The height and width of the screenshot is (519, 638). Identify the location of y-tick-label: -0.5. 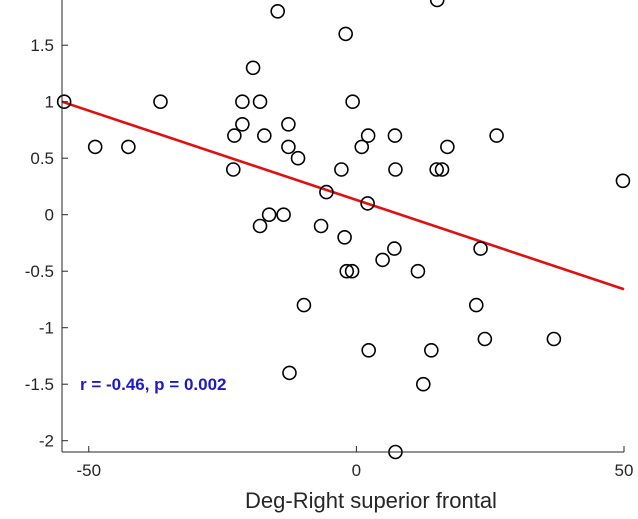
(39, 271).